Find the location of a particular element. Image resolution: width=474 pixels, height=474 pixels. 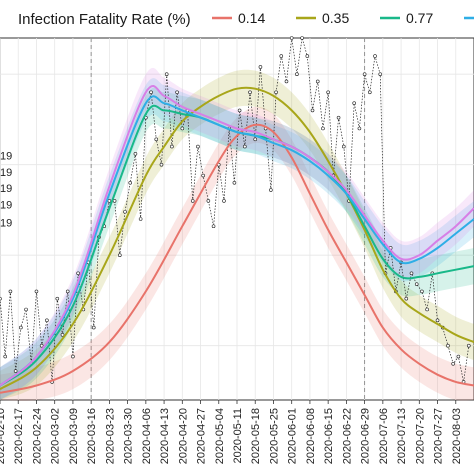

y-tick-label-1: 19 is located at coordinates (6, 173).